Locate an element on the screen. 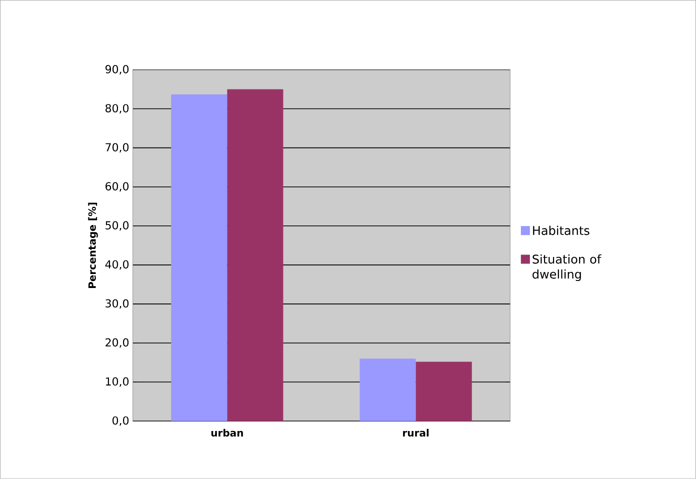 The height and width of the screenshot is (479, 696). y-tick-label: 0,0 is located at coordinates (120, 421).